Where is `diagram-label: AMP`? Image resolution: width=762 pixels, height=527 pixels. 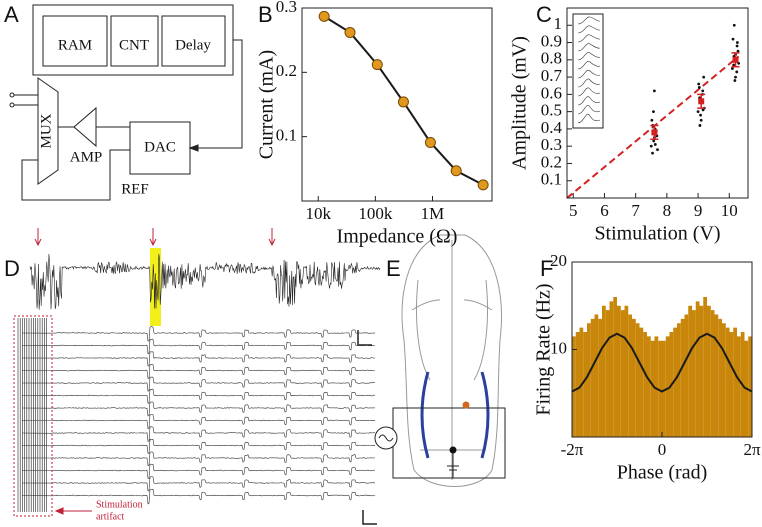 diagram-label: AMP is located at coordinates (86, 157).